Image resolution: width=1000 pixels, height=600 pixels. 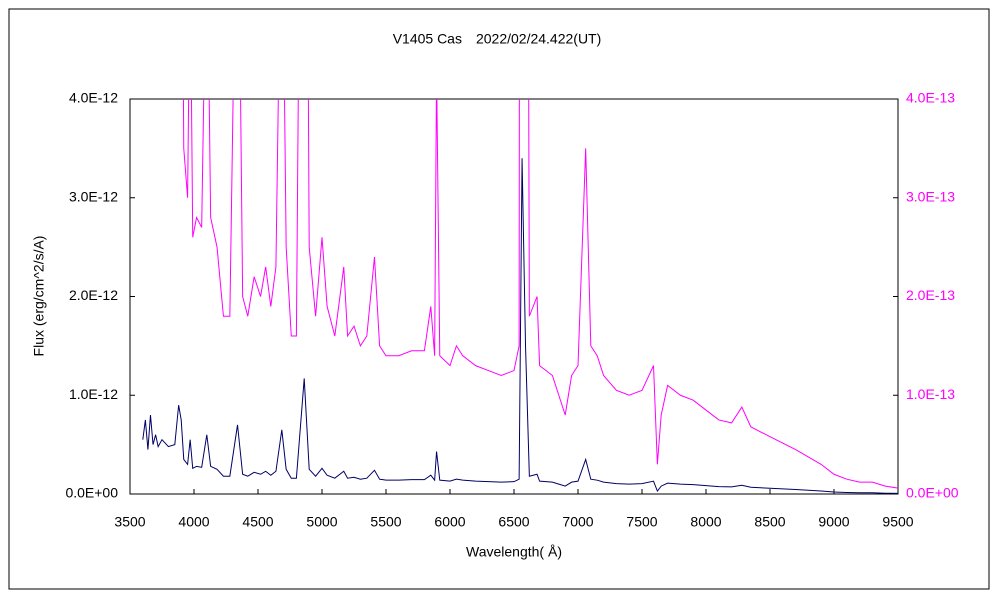 What do you see at coordinates (514, 552) in the screenshot?
I see `x-axis-label: Wavelength( Å)` at bounding box center [514, 552].